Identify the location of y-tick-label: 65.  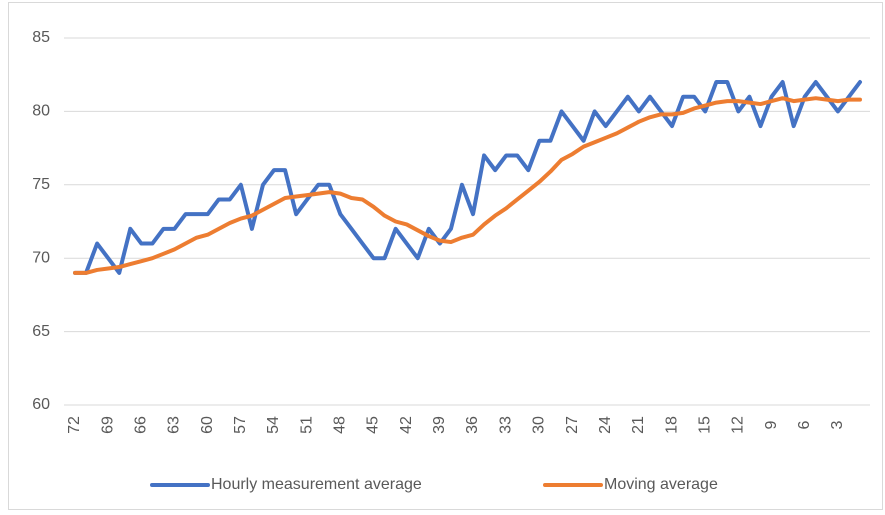
(41, 331).